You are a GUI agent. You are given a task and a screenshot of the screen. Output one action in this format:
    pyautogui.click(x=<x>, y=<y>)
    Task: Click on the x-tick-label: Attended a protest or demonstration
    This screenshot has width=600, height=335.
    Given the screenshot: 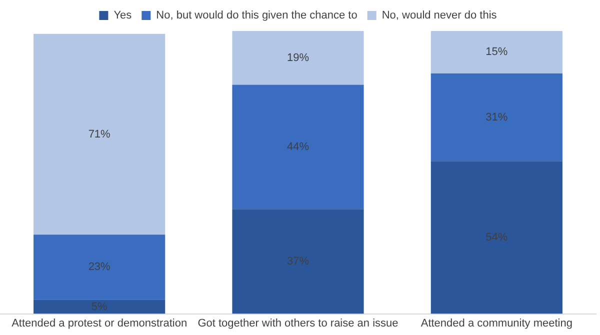 What is the action you would take?
    pyautogui.click(x=100, y=323)
    